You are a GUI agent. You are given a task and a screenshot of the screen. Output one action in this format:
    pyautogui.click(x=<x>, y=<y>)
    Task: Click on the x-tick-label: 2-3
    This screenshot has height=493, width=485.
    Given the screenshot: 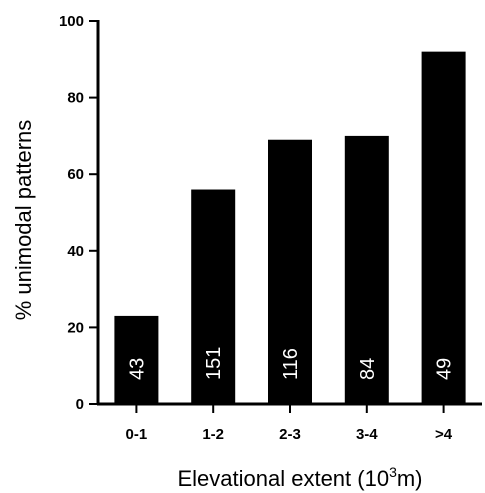 What is the action you would take?
    pyautogui.click(x=290, y=434)
    